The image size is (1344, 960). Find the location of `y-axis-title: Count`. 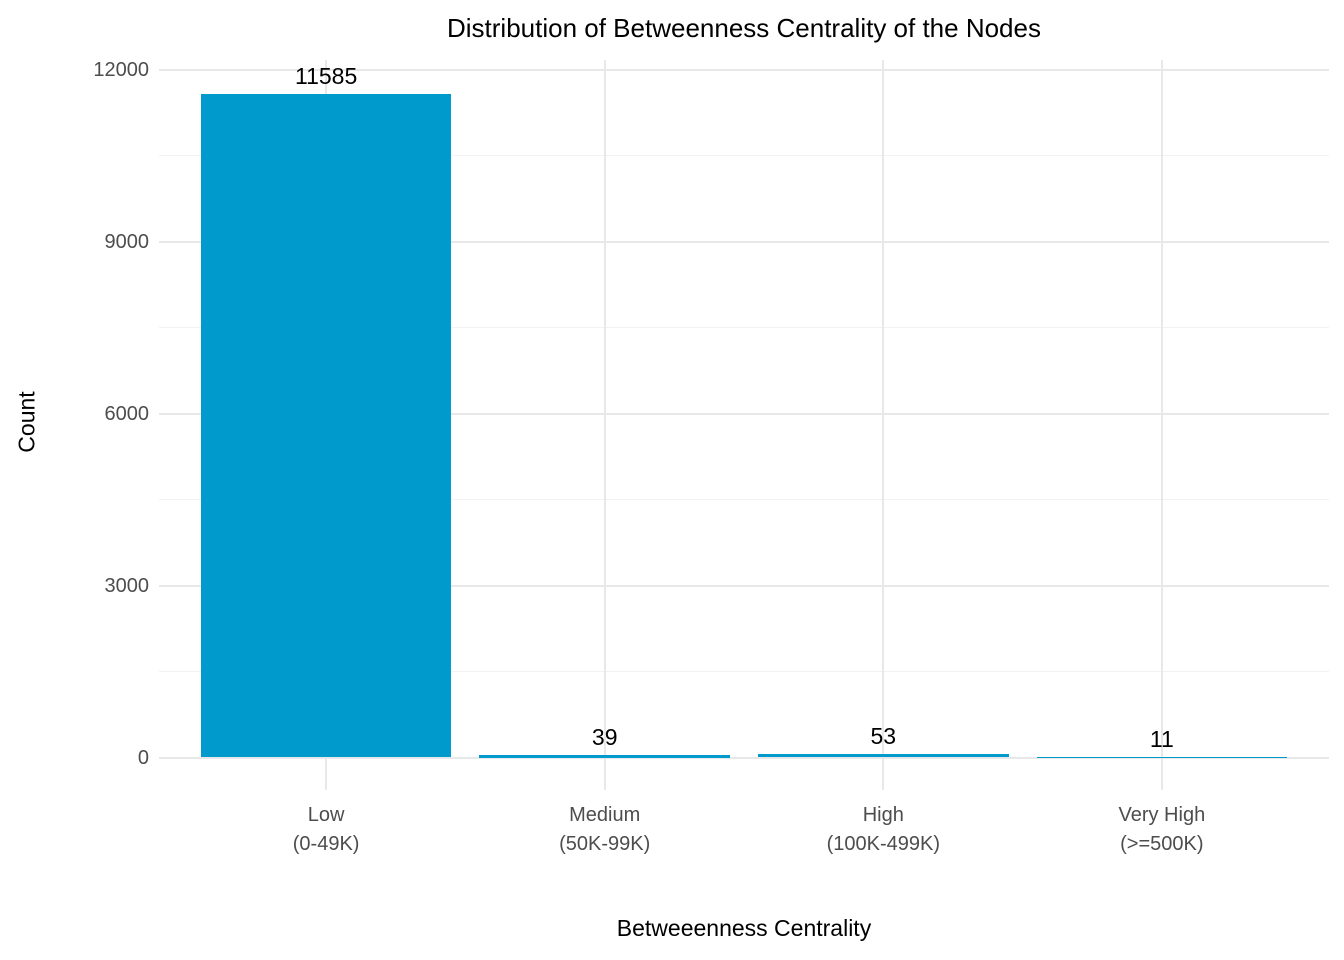

y-axis-title: Count is located at coordinates (26, 422).